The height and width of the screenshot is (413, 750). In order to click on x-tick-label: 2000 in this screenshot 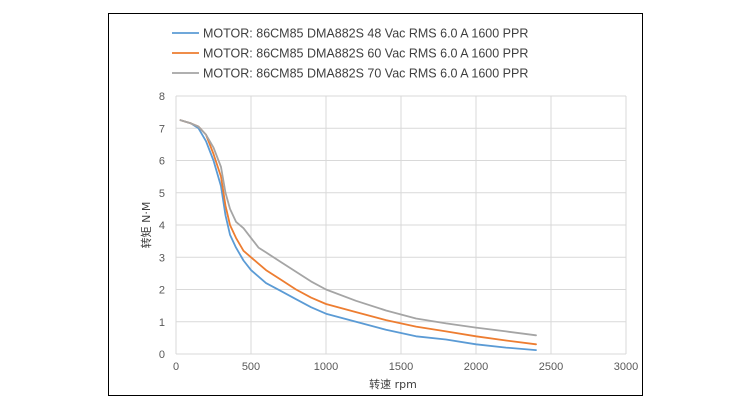, I will do `click(476, 367)`.